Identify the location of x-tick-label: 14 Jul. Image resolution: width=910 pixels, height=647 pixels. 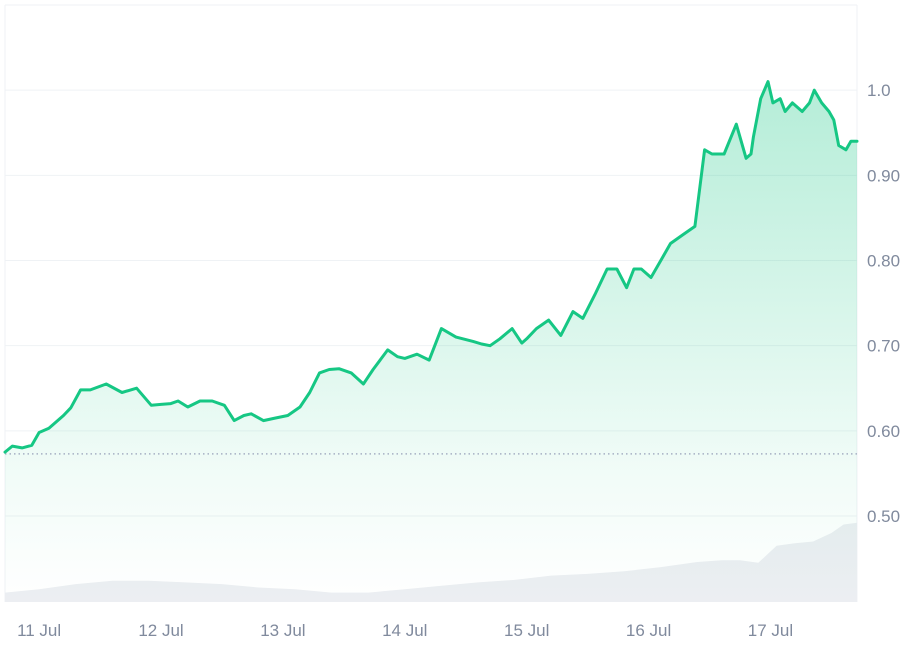
(404, 630).